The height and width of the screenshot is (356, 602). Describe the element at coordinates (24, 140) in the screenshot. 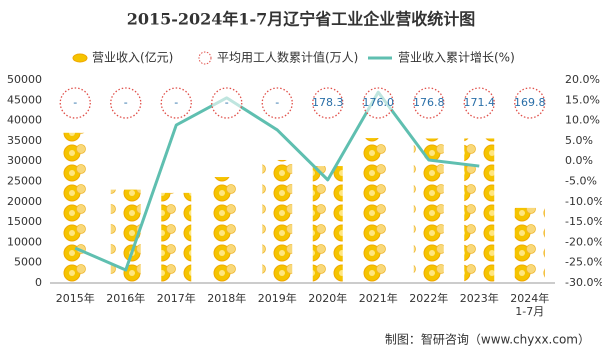

I see `y-tick-label: 35000` at that location.